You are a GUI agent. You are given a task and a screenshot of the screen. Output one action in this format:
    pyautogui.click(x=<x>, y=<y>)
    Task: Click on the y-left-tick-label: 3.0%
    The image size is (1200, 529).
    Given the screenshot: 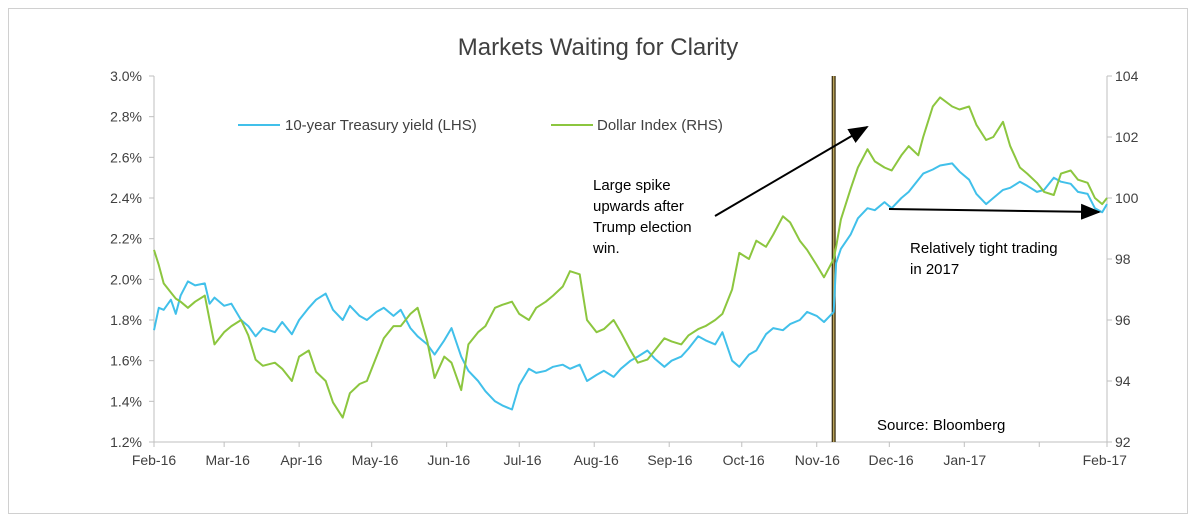 What is the action you would take?
    pyautogui.click(x=126, y=76)
    